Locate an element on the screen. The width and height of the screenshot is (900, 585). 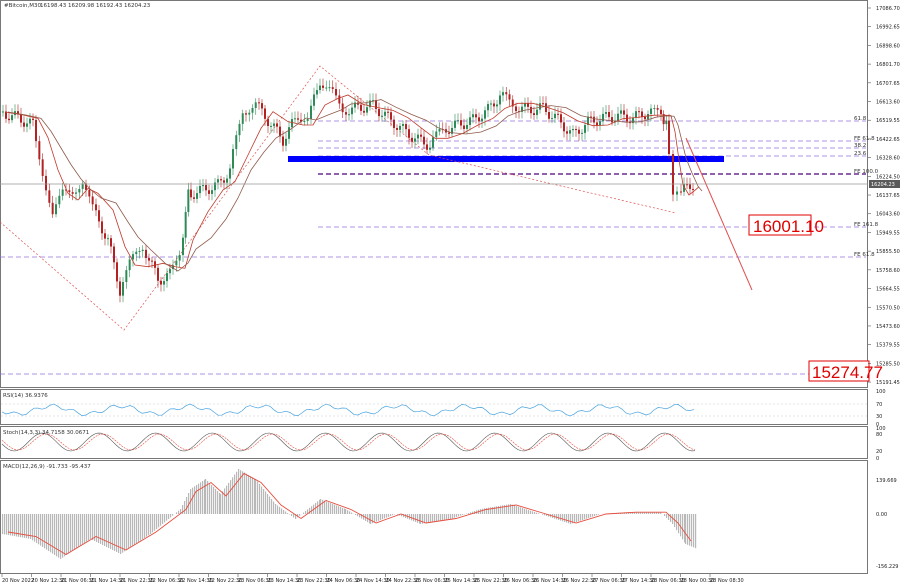
macd-title: MACD(12,26,9) -91.733 -95.437 is located at coordinates (47, 467).